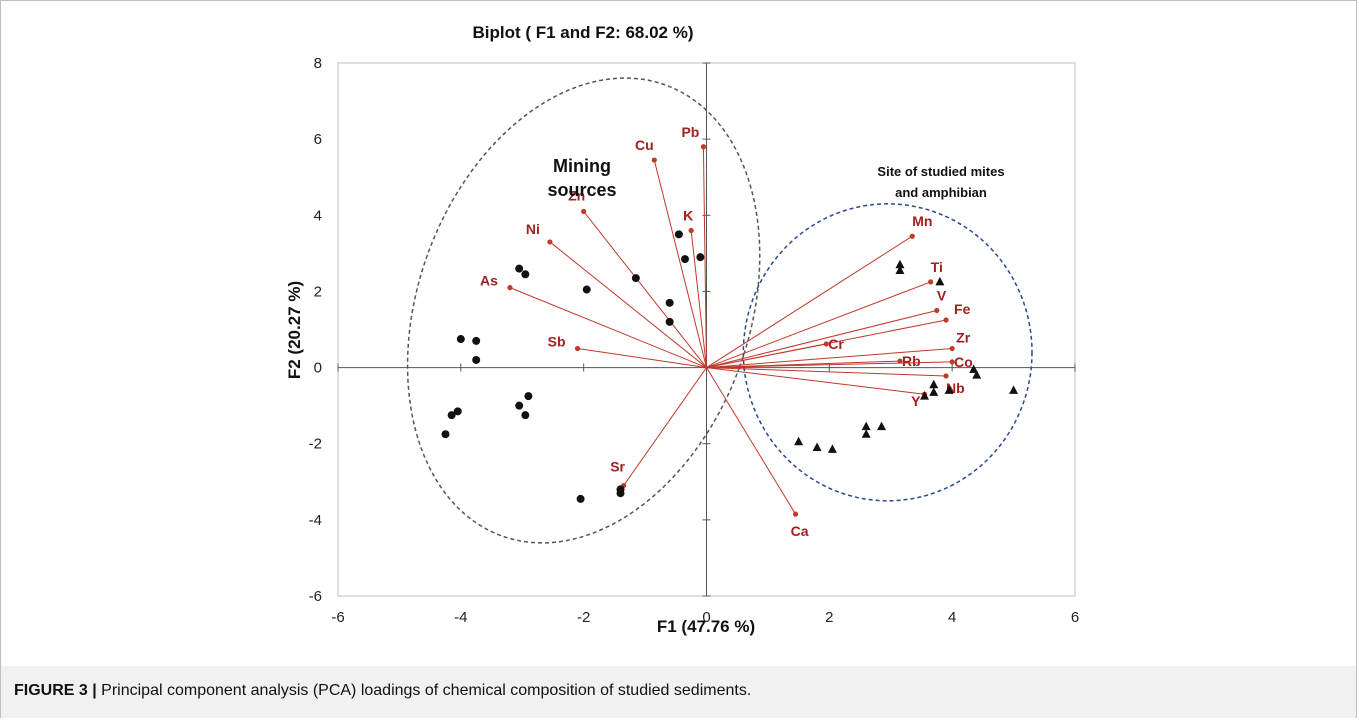 This screenshot has height=720, width=1359. Describe the element at coordinates (900, 361) in the screenshot. I see `loading-point-rb` at that location.